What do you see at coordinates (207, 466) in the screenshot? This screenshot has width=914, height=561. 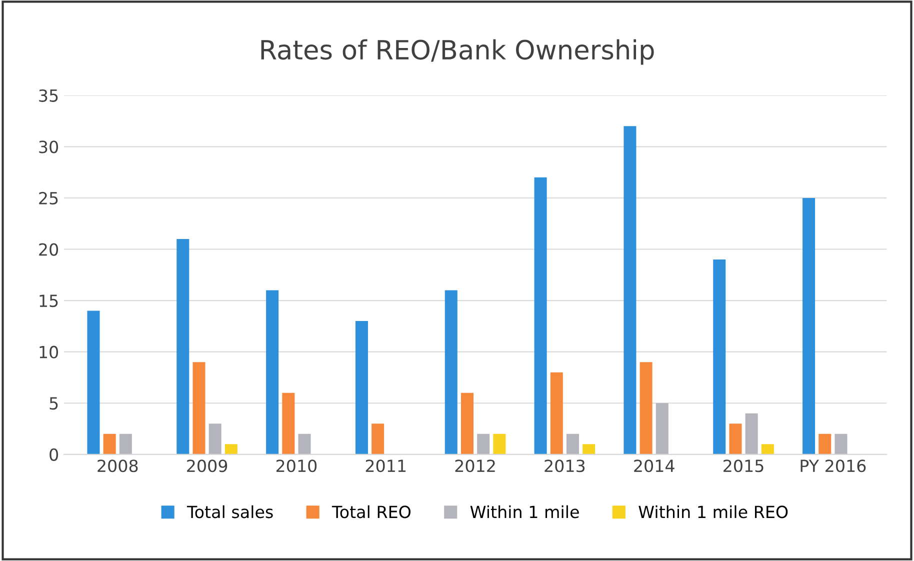 I see `x-tick-label: 2009` at bounding box center [207, 466].